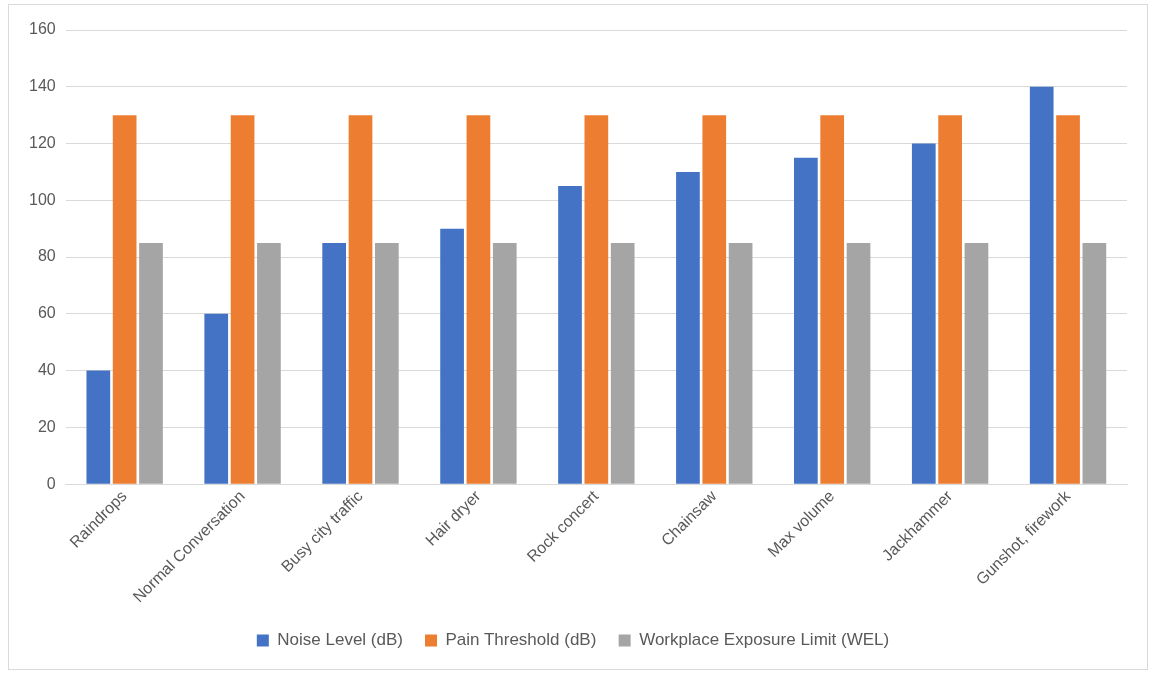 Image resolution: width=1153 pixels, height=675 pixels. What do you see at coordinates (764, 640) in the screenshot?
I see `legend-label: Workplace Exposure Limit (WEL)` at bounding box center [764, 640].